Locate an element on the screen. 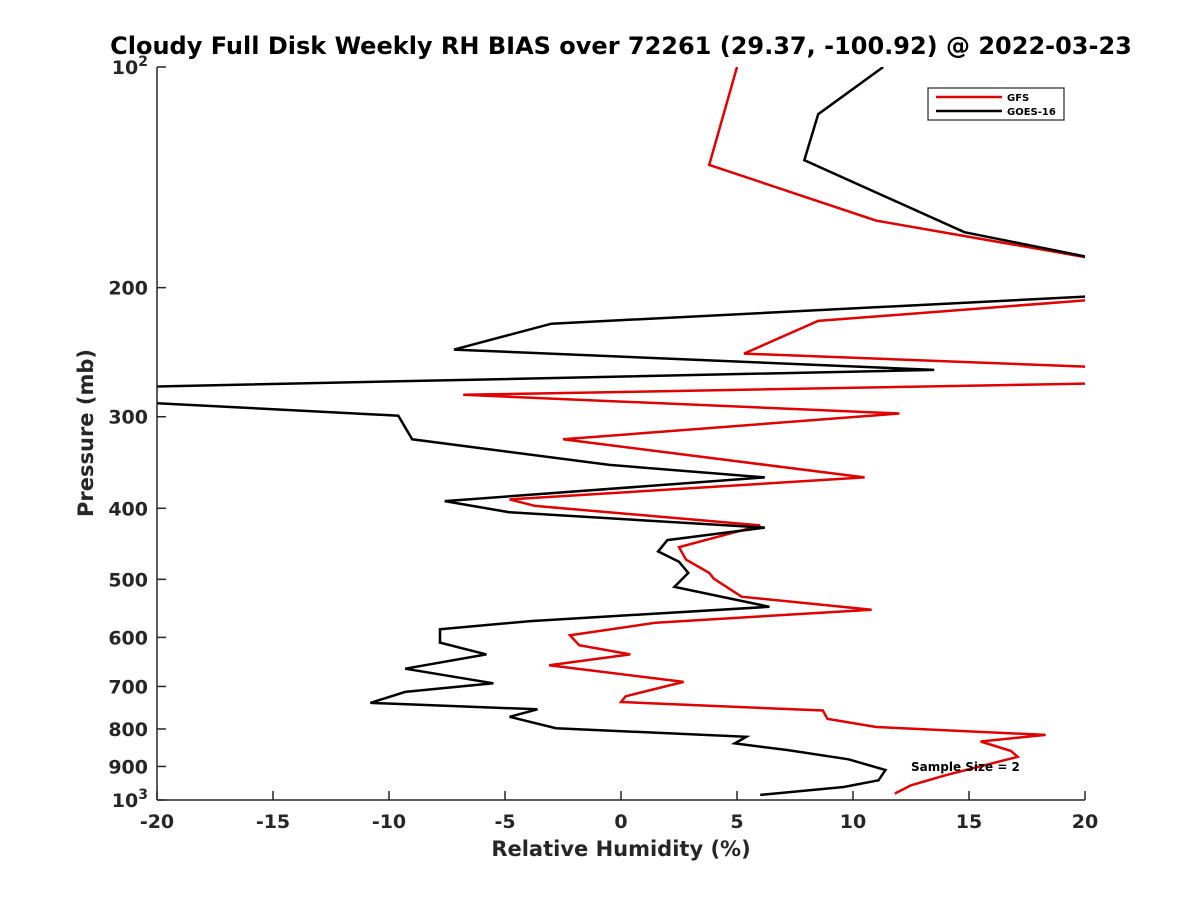 The image size is (1200, 900). y-tick-label: 700 is located at coordinates (128, 687).